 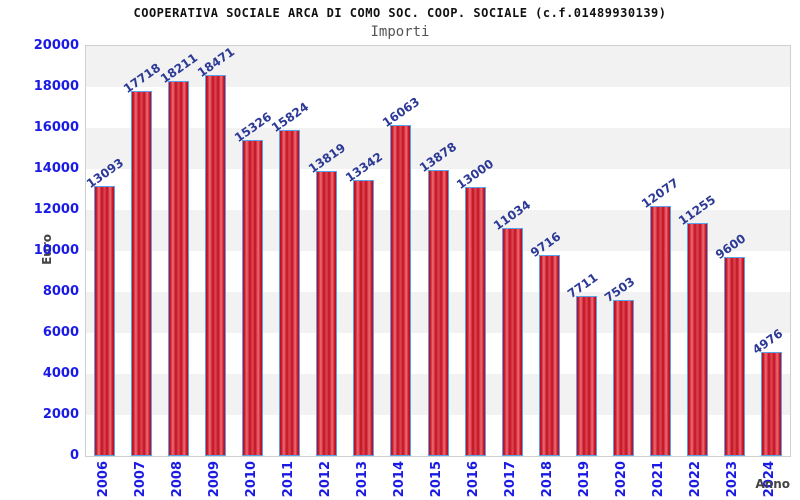 What do you see at coordinates (547, 479) in the screenshot?
I see `x-tick-2018: 2018` at bounding box center [547, 479].